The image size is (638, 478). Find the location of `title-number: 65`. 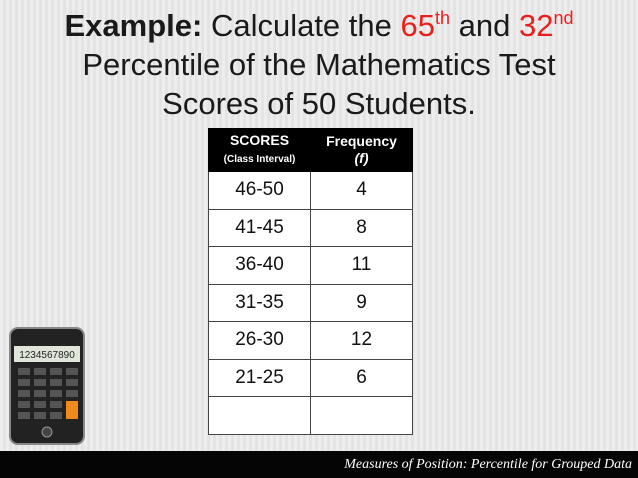

title-number: 65 is located at coordinates (417, 25).